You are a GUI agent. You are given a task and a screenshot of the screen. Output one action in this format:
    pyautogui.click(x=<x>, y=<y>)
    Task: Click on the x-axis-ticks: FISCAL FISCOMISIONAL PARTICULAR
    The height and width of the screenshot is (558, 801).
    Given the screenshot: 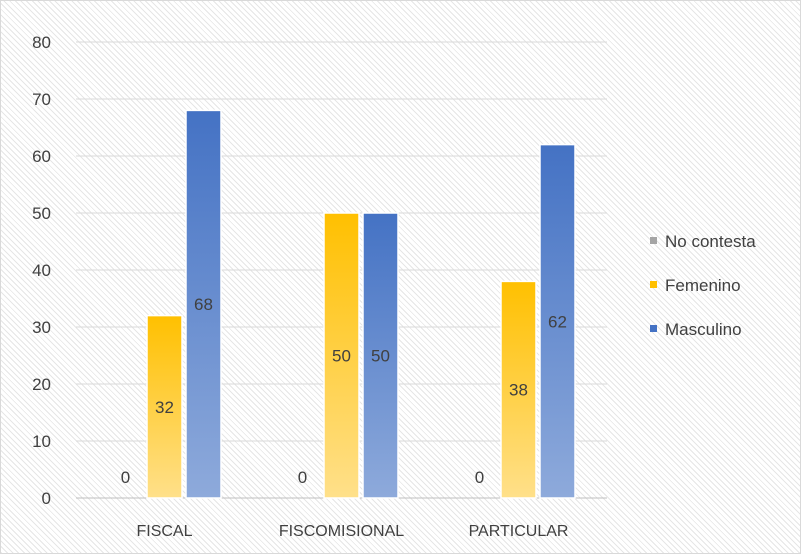 What is the action you would take?
    pyautogui.click(x=352, y=531)
    